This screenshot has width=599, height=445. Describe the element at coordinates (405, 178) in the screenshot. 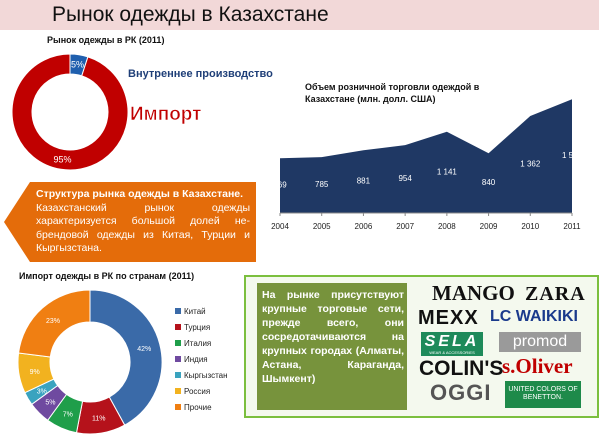

I see `data-label: 954` at that location.